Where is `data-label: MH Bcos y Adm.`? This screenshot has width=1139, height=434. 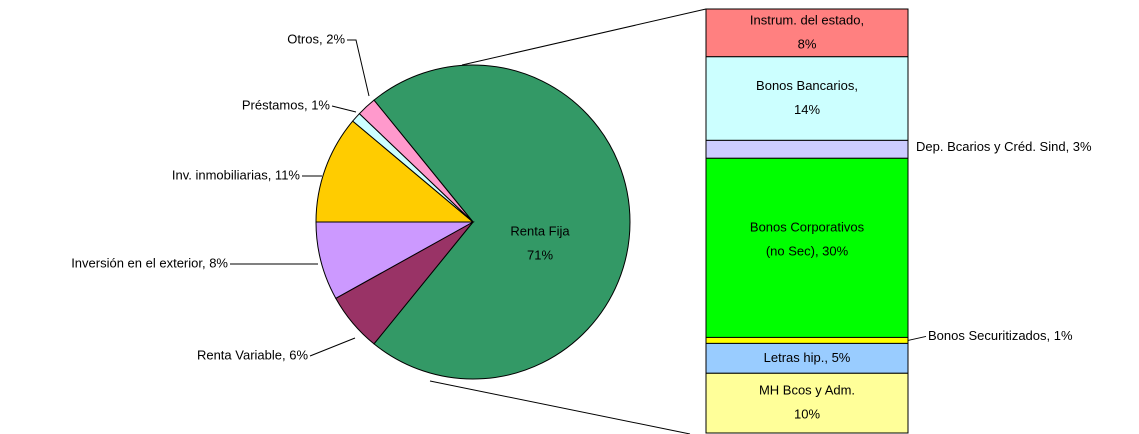
data-label: MH Bcos y Adm. is located at coordinates (807, 390).